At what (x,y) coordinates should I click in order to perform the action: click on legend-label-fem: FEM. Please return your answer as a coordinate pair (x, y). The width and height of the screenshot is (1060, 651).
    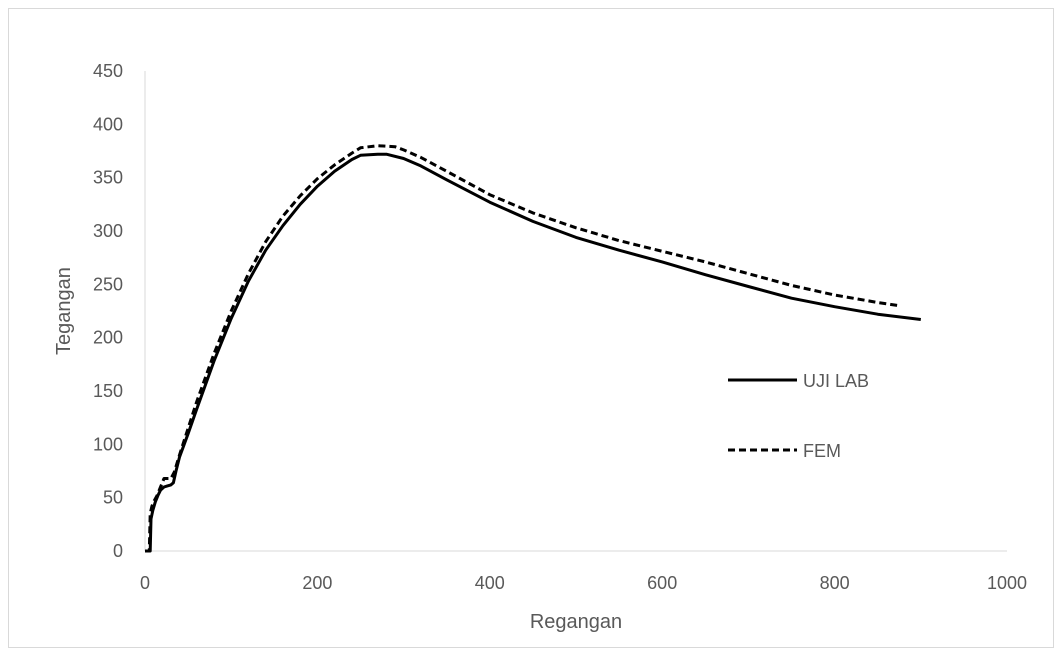
    Looking at the image, I should click on (822, 451).